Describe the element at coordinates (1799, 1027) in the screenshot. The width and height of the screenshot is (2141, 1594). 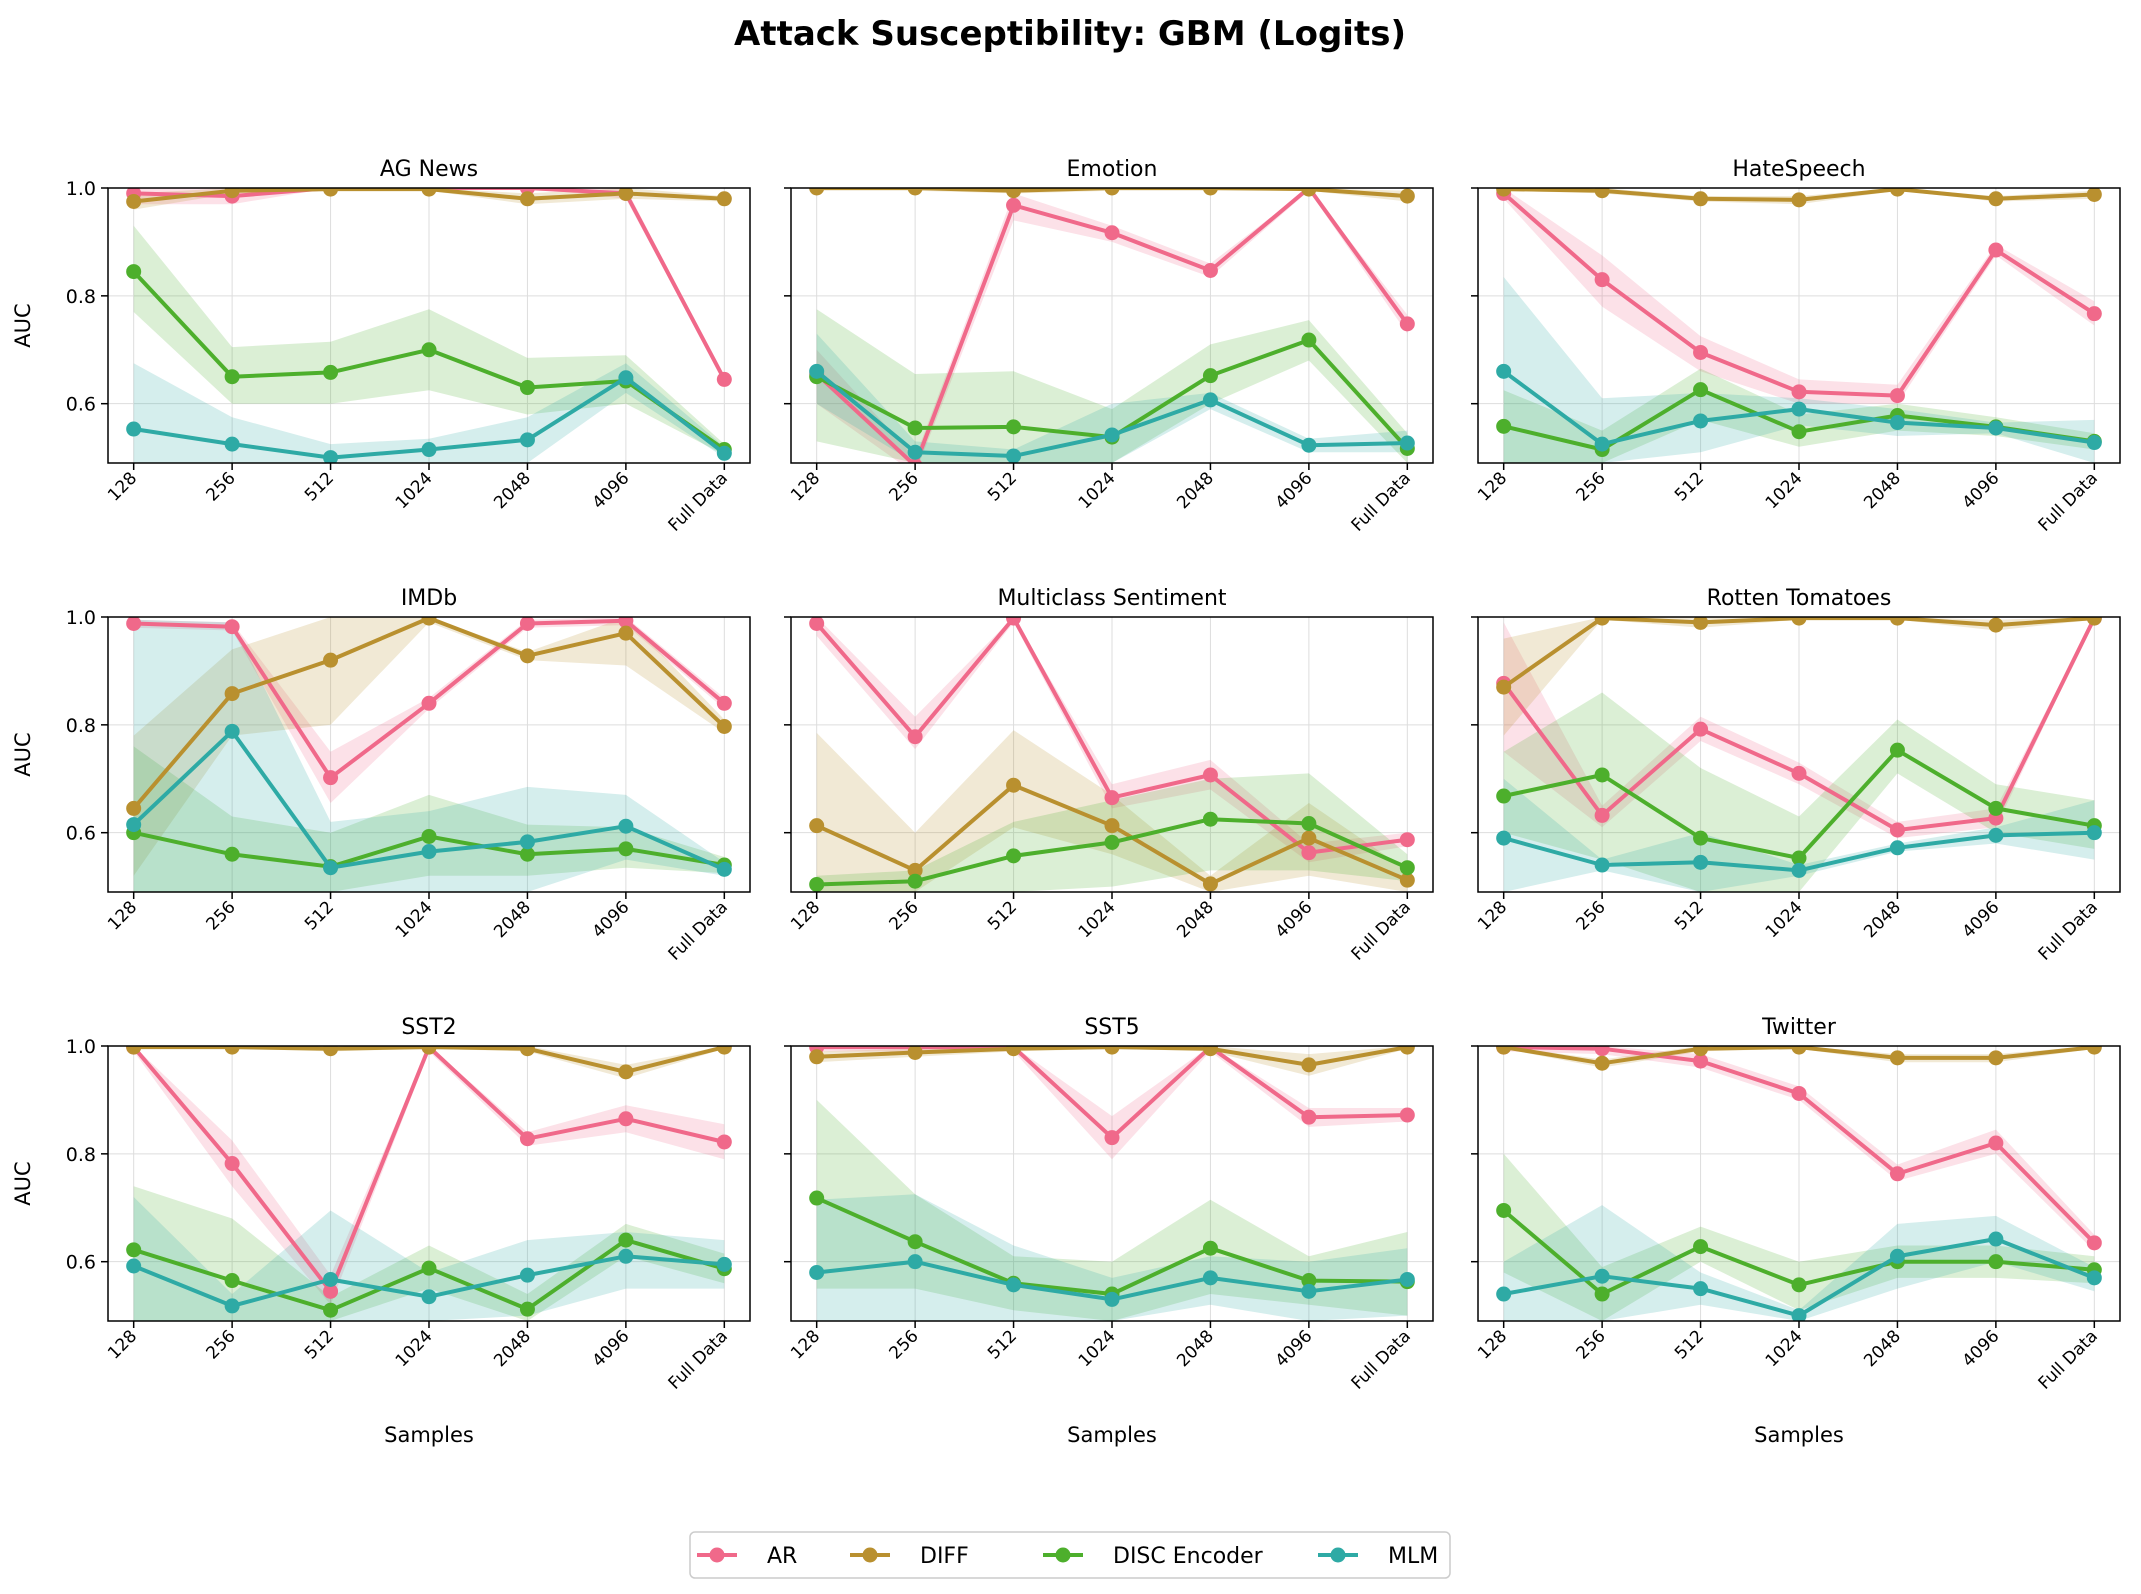
I see `panel-title: Twitter` at that location.